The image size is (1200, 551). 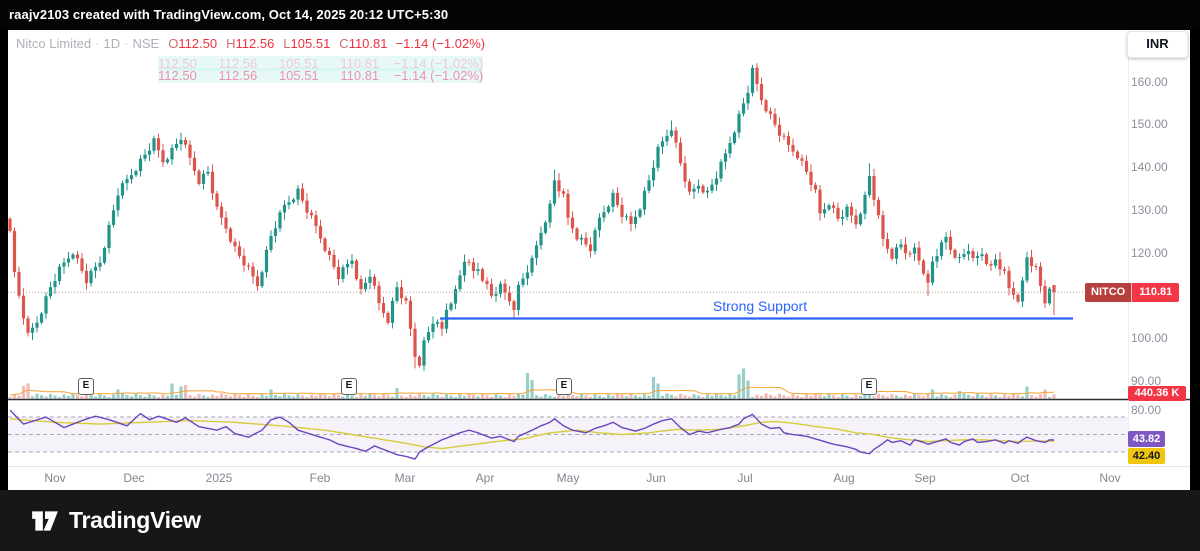 I want to click on rsi-ma-line, so click(x=531, y=434).